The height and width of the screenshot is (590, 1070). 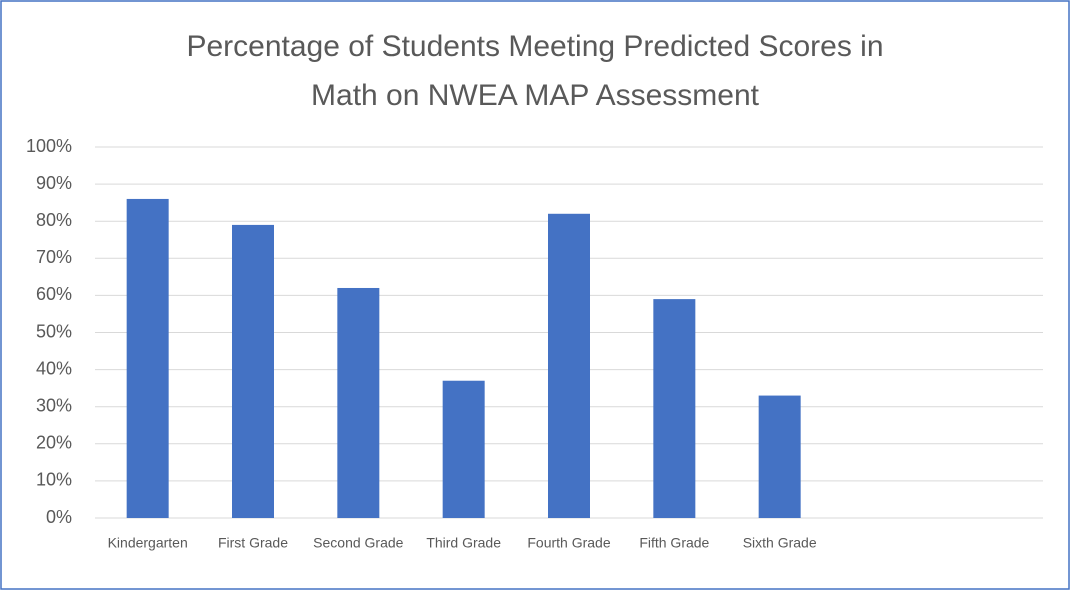 I want to click on y-tick-label: 70%, so click(x=54, y=257).